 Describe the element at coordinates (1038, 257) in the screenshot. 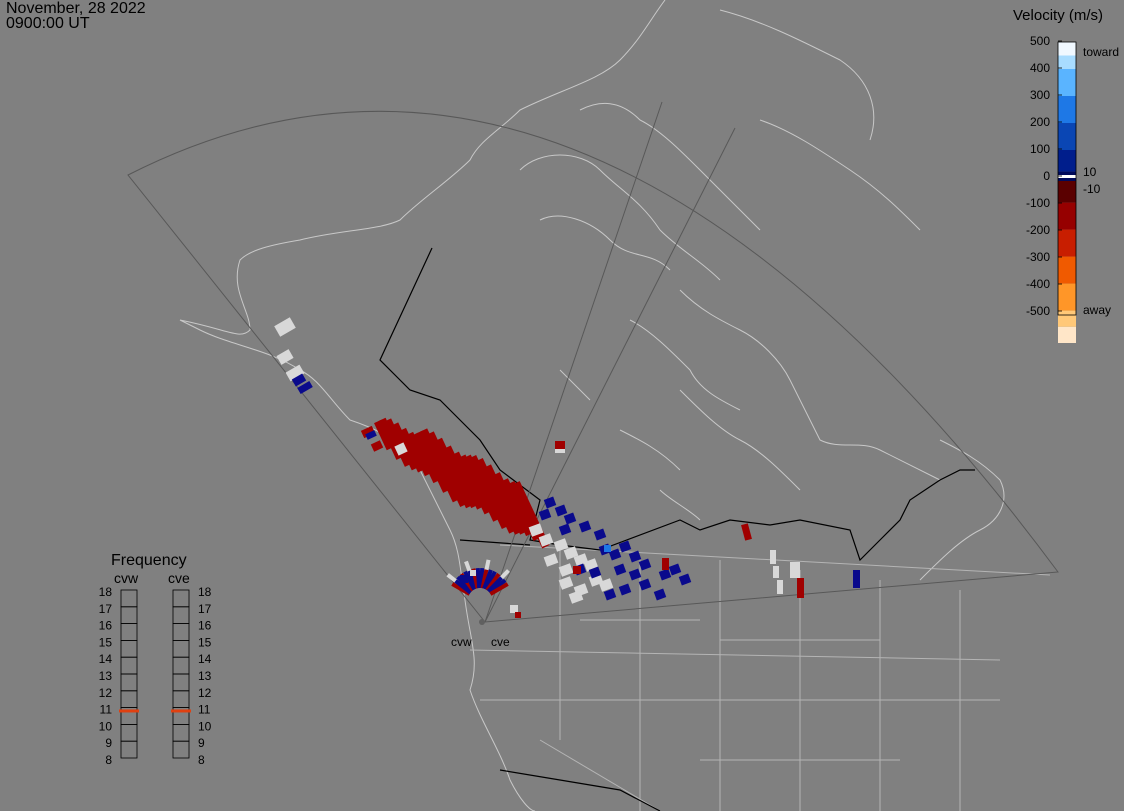

I see `colorbar-tick-label: -300` at that location.